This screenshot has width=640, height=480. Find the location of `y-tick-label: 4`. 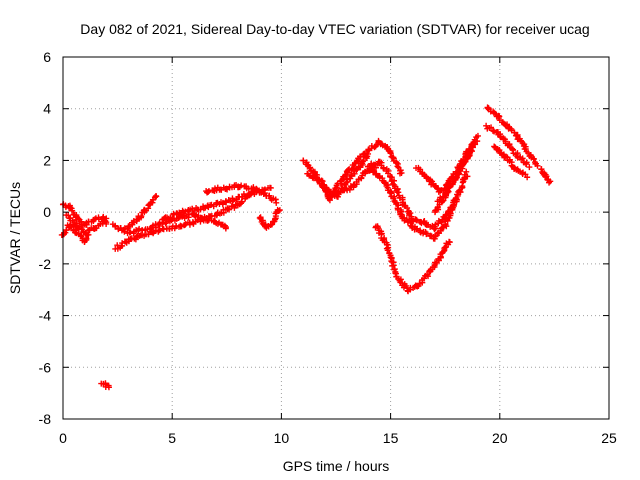

y-tick-label: 4 is located at coordinates (47, 109).